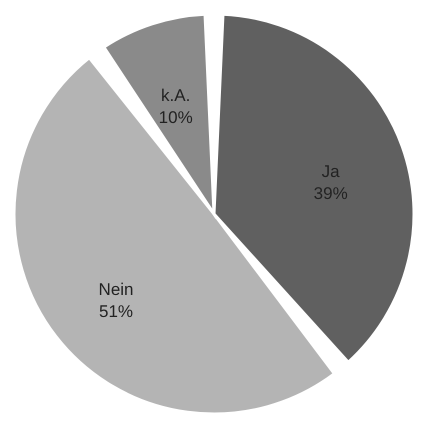 This screenshot has height=425, width=428. What do you see at coordinates (331, 193) in the screenshot?
I see `data-label: 39%` at bounding box center [331, 193].